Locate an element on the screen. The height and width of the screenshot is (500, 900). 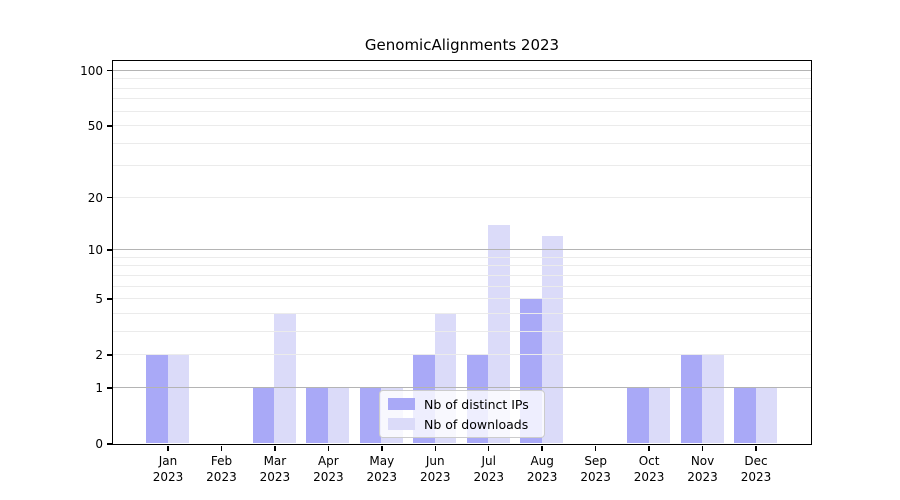
legend-swatch-distinct-ips-icon is located at coordinates (401, 404).